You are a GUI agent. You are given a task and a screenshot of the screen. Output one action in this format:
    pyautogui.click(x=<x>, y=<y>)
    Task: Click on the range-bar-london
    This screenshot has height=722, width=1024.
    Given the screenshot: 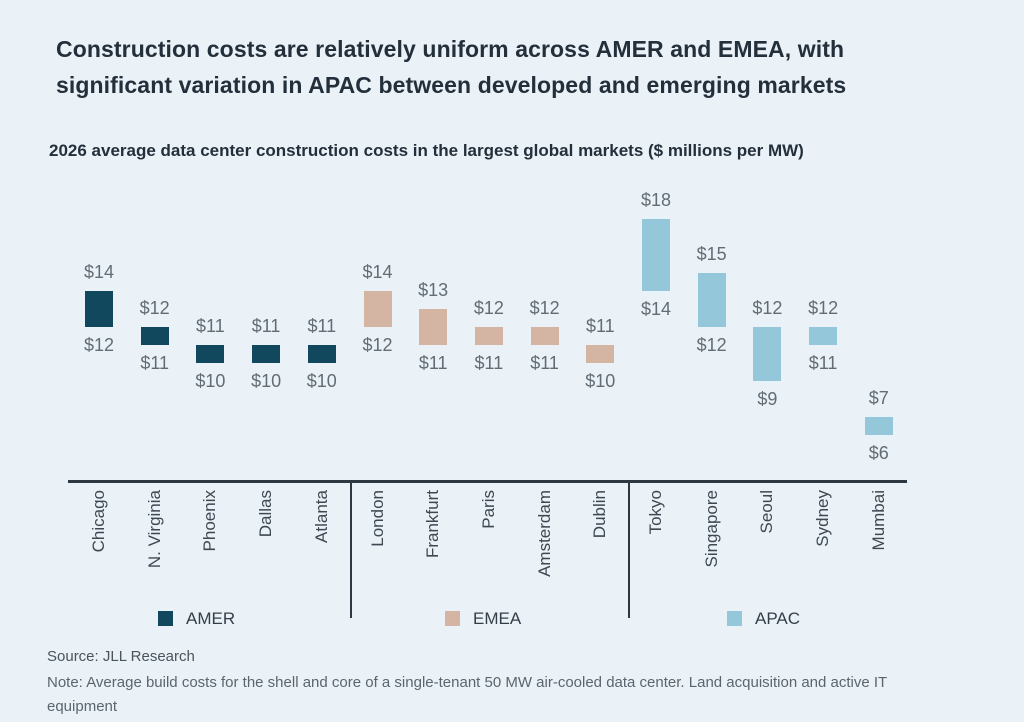 What is the action you would take?
    pyautogui.click(x=377, y=309)
    